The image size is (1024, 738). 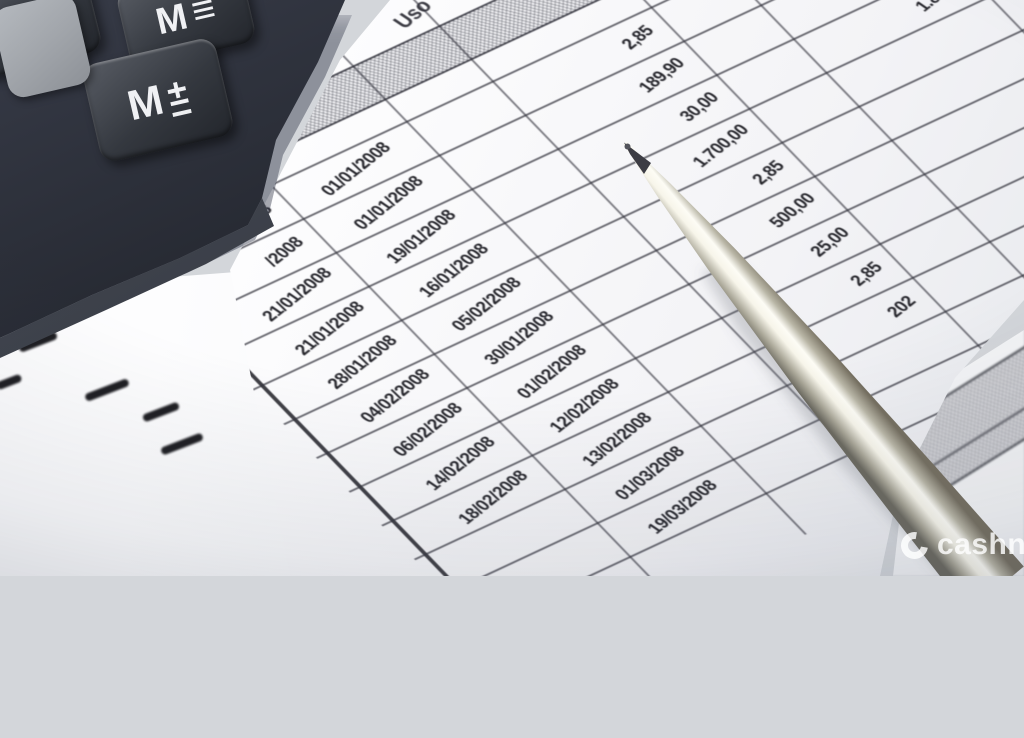 I want to click on triple-bar-glyph: ≡, so click(x=203, y=17).